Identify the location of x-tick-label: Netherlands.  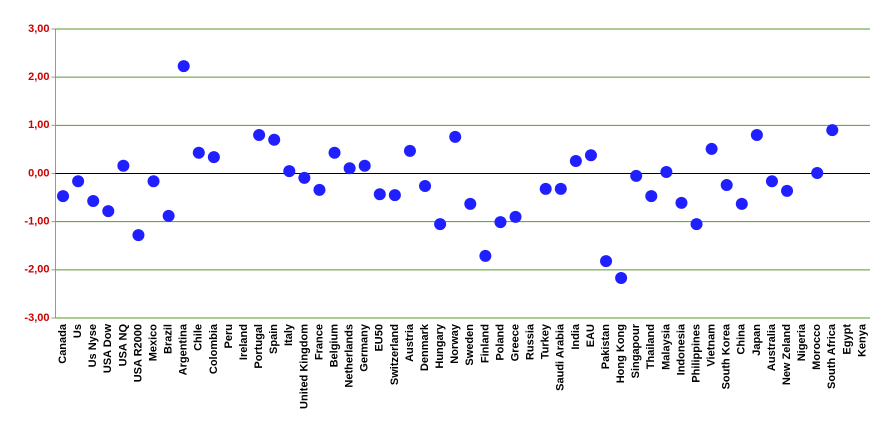
(350, 356).